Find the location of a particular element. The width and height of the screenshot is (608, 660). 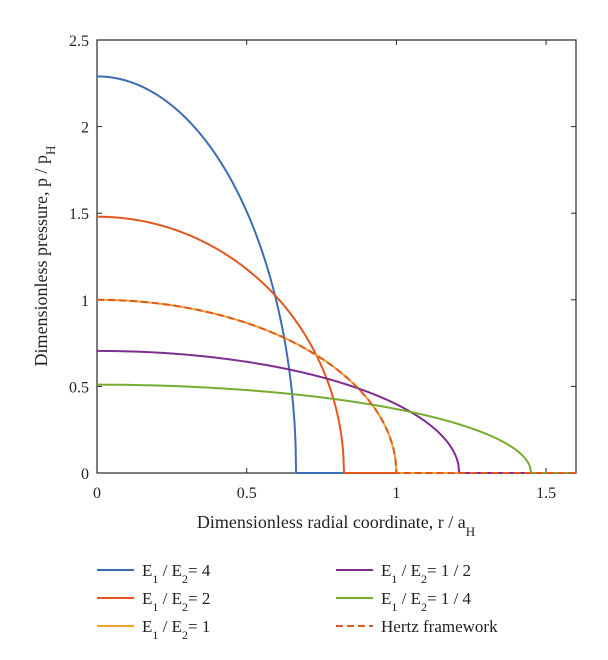

y-axis-label: Dimensionless pressure, p / pH is located at coordinates (44, 256).